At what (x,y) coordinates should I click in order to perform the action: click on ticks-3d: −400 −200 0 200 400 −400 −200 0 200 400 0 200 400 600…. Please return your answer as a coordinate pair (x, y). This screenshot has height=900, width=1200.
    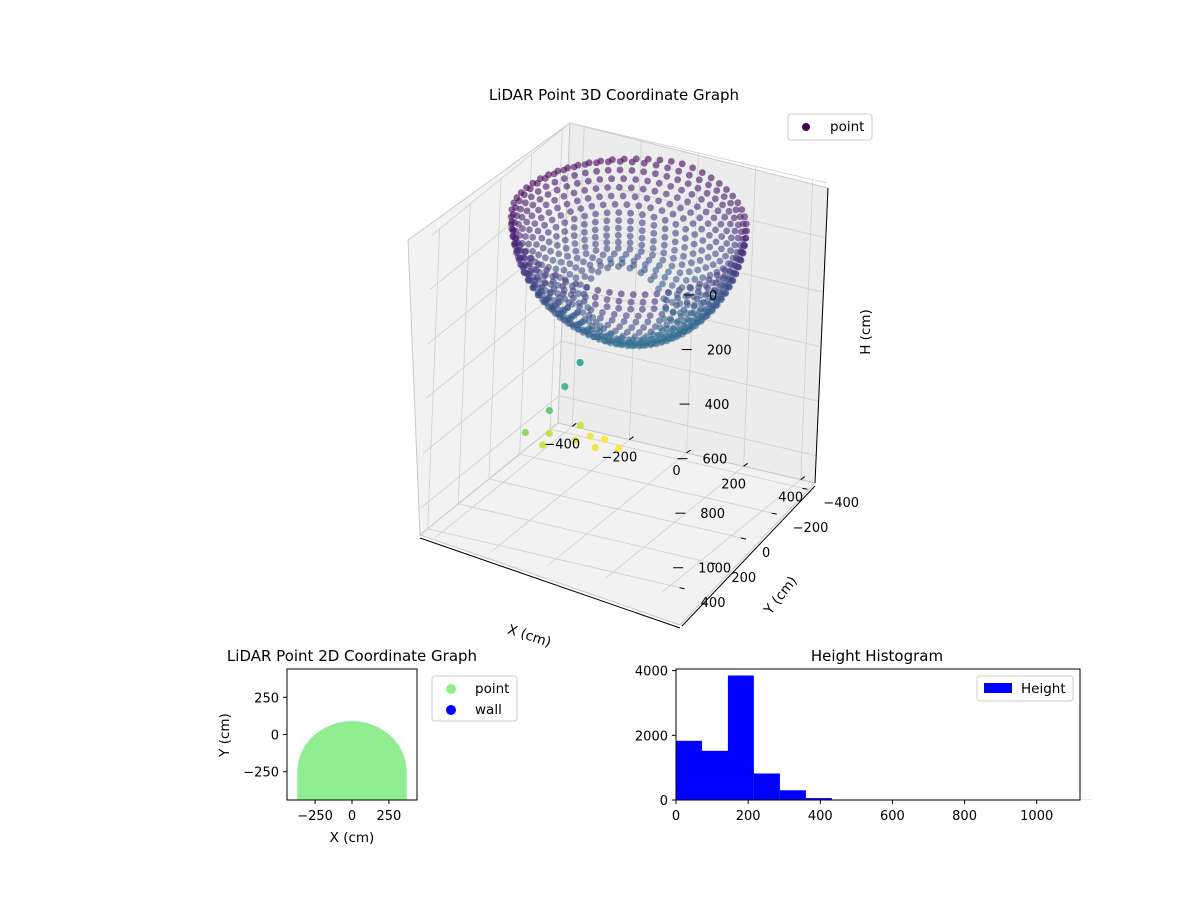
    Looking at the image, I should click on (701, 450).